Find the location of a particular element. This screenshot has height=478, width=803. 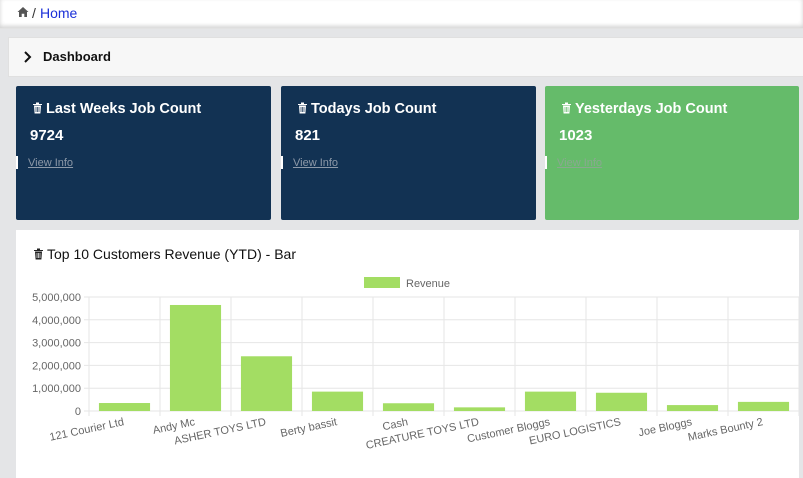

x-tick-label: Joe Bloggs is located at coordinates (665, 427).